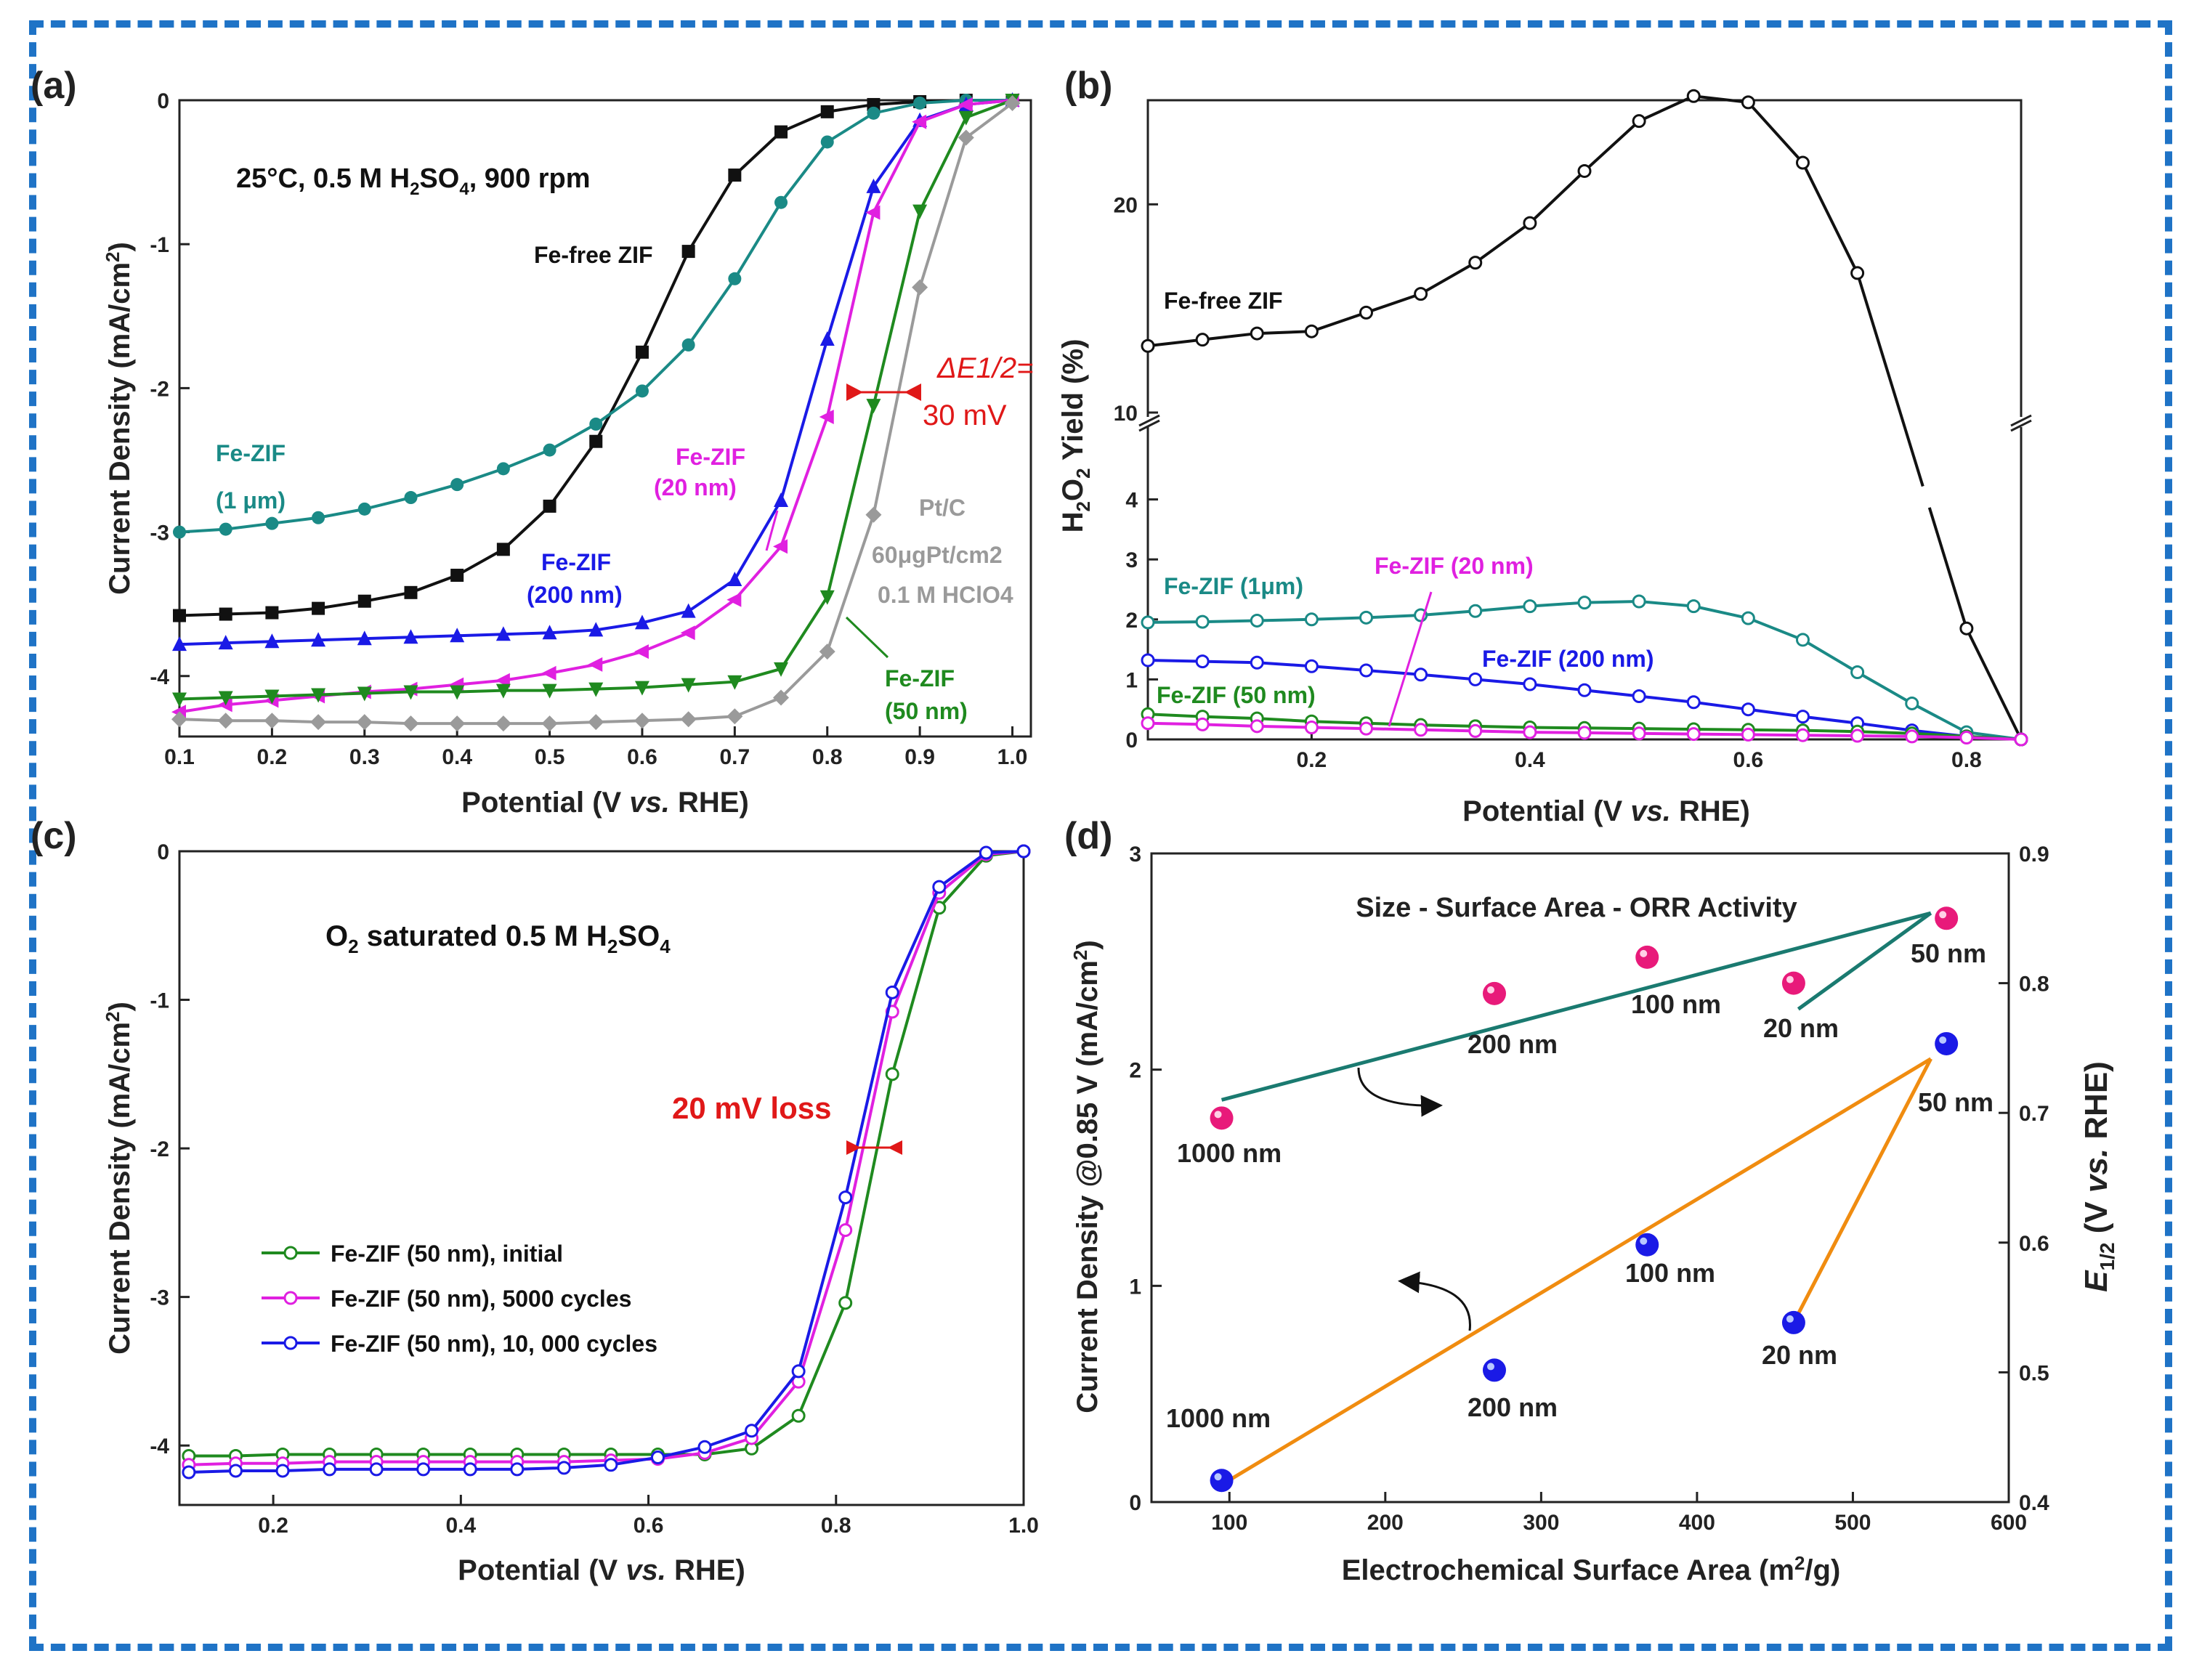 Image resolution: width=2202 pixels, height=1680 pixels. I want to click on a-ytick-label: -4, so click(159, 677).